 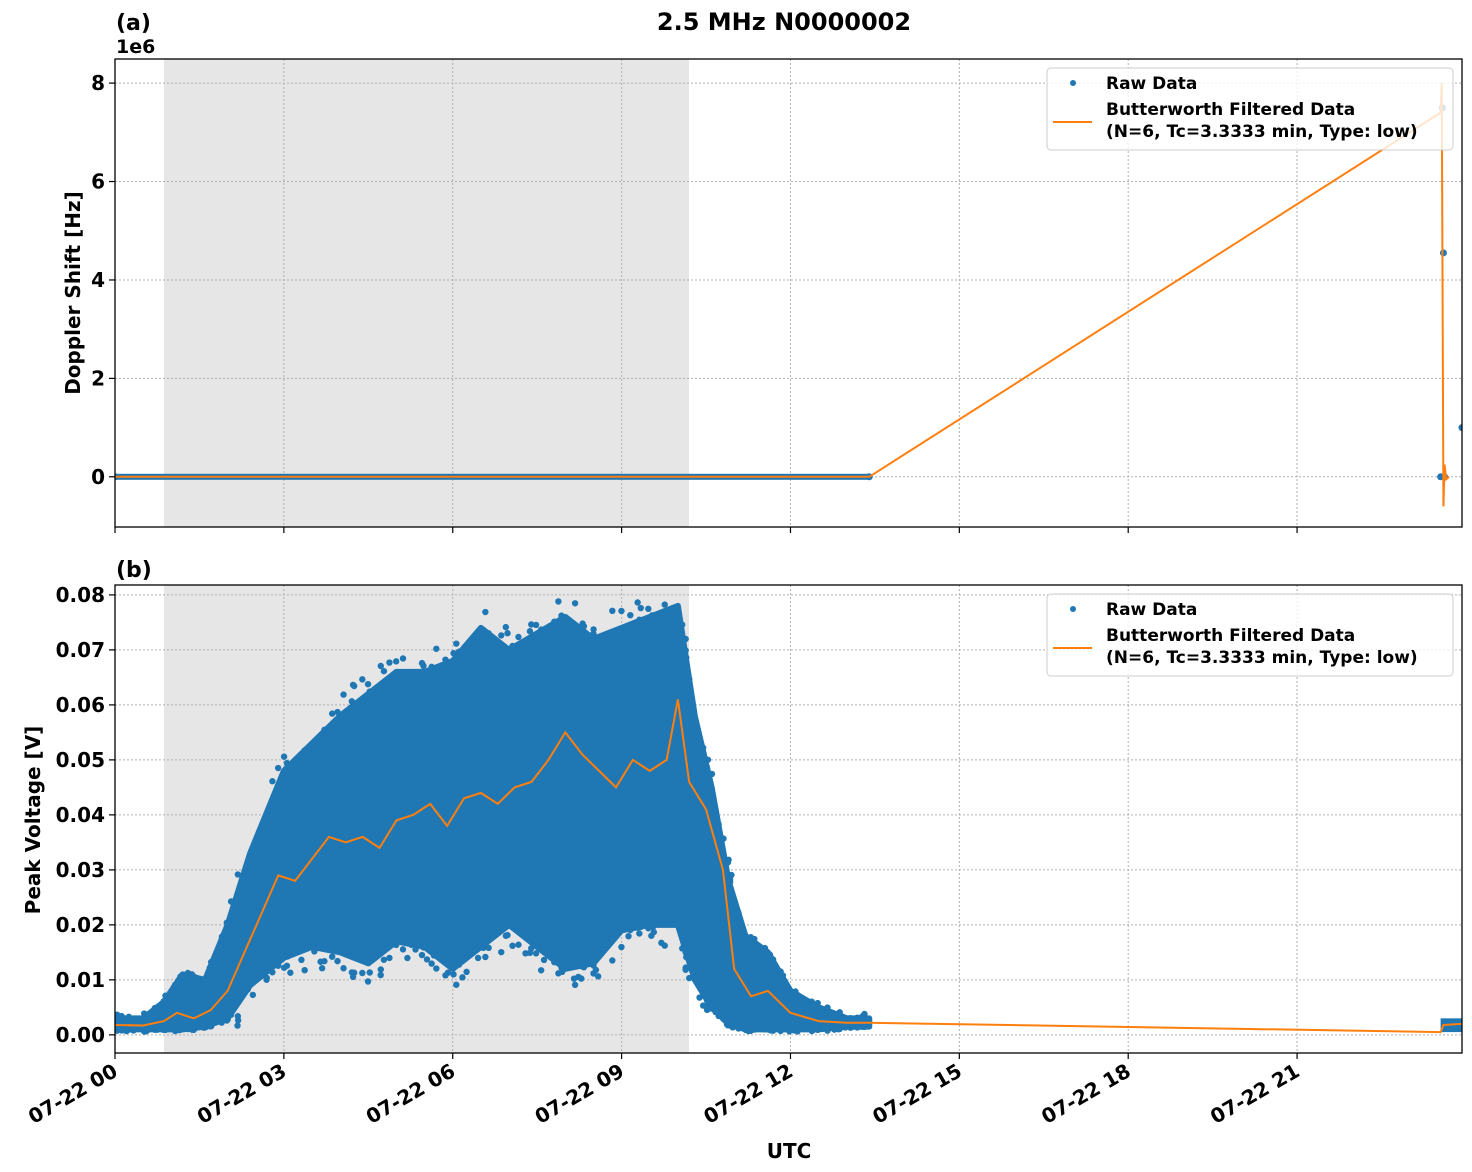 I want to click on x-tick-label: 07-22 09, so click(x=580, y=1094).